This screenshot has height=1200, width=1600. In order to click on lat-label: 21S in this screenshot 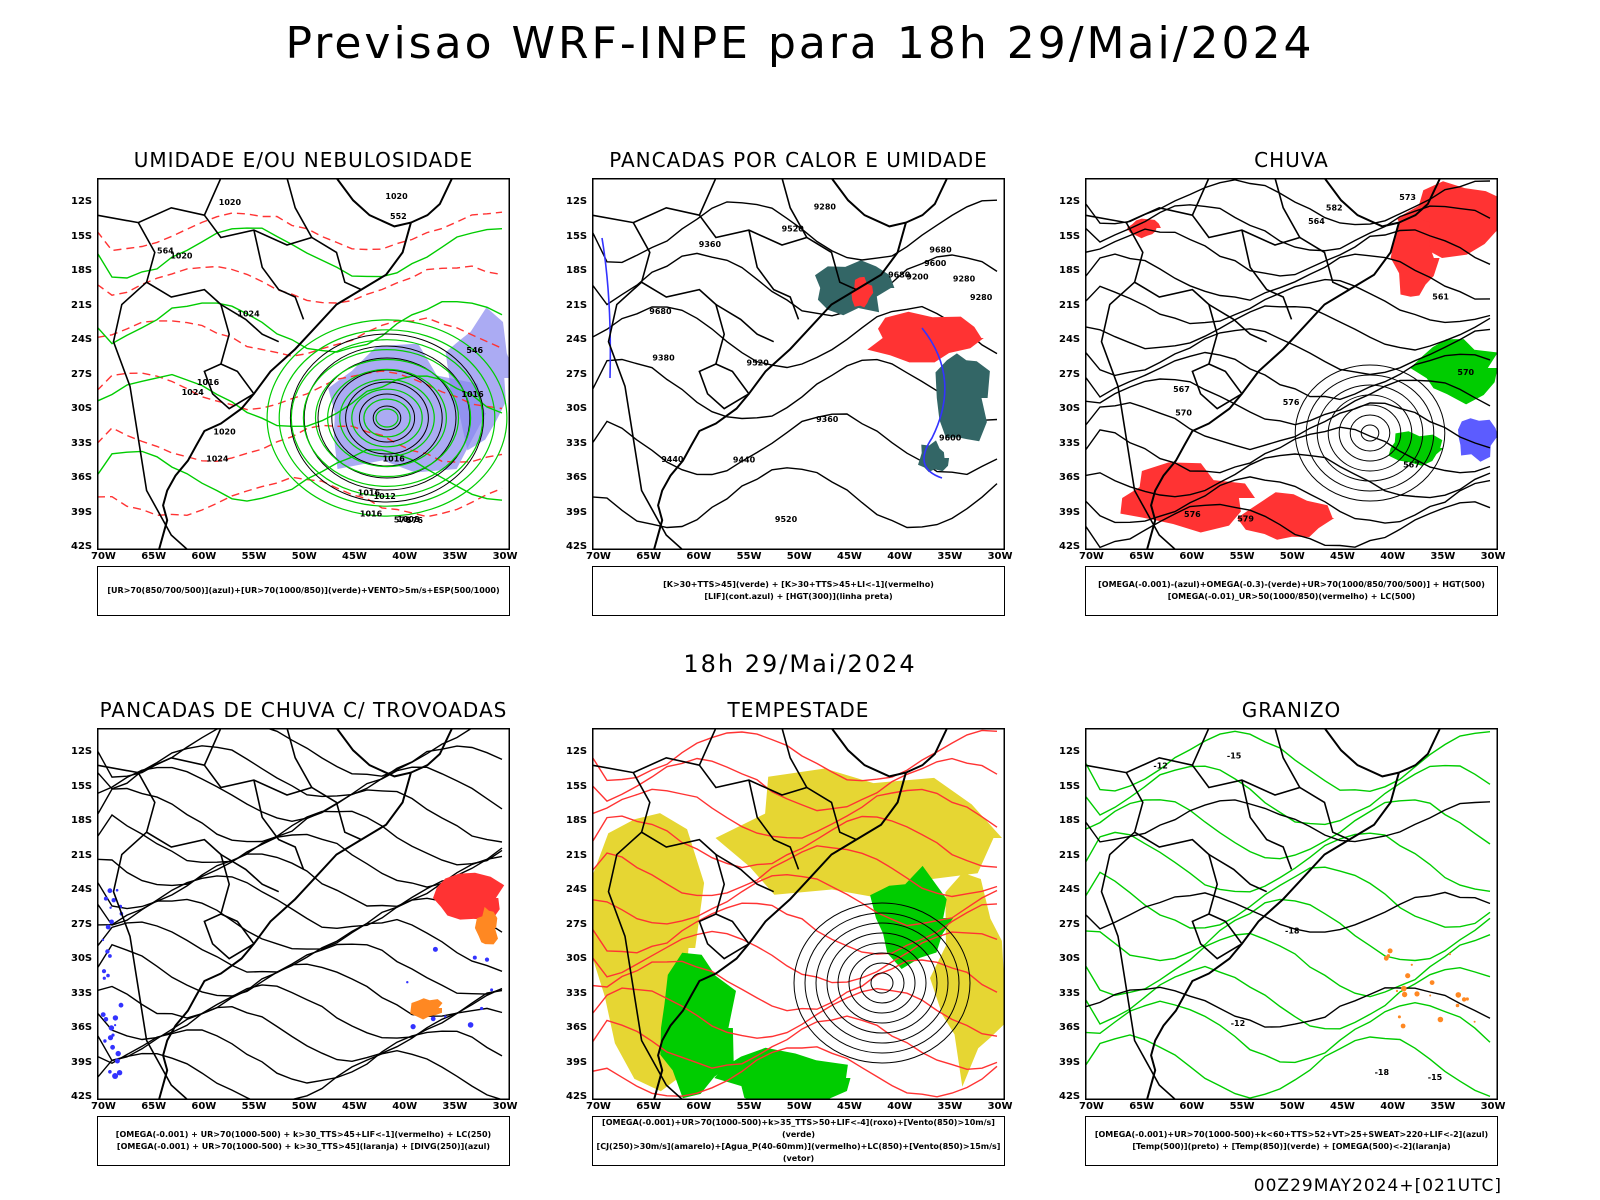, I will do `click(1070, 855)`.